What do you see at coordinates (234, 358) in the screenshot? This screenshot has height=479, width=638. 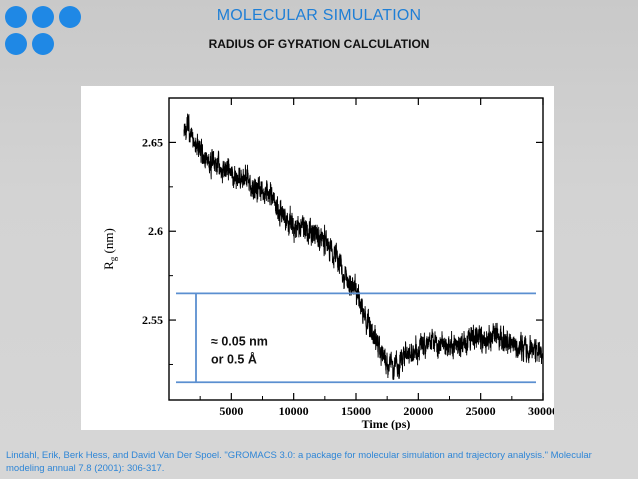 I see `annotation-label-angstrom: or 0.5 Å` at bounding box center [234, 358].